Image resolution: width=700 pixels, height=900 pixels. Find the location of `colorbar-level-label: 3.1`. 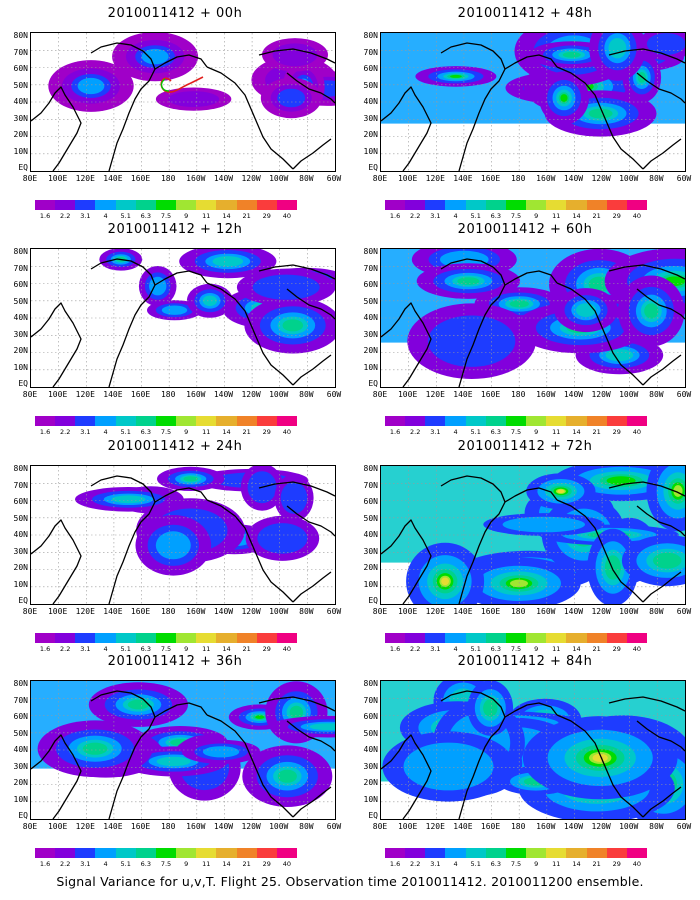

colorbar-level-label: 3.1 is located at coordinates (85, 216).